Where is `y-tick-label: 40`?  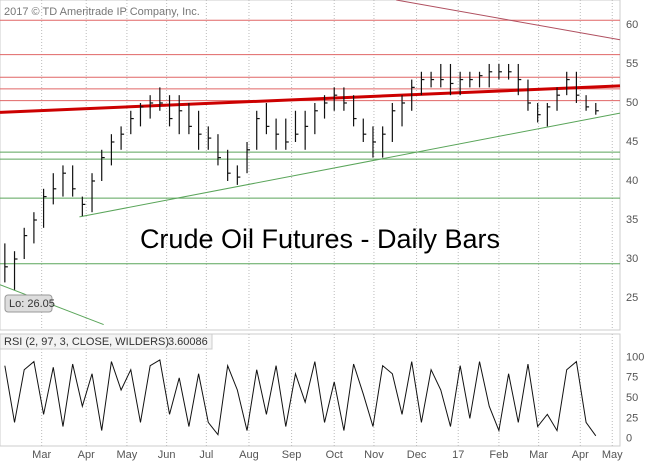 y-tick-label: 40 is located at coordinates (632, 181).